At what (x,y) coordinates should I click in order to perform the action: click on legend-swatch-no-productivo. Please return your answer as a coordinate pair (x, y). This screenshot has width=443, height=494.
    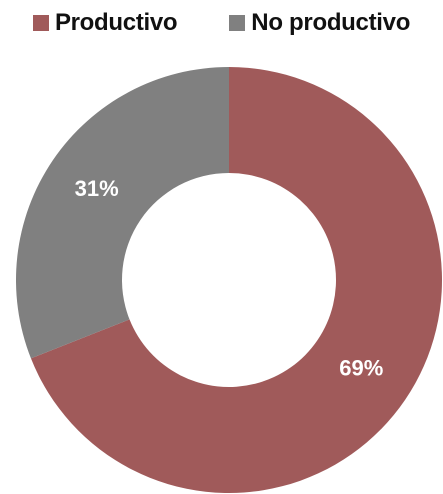
    Looking at the image, I should click on (237, 23).